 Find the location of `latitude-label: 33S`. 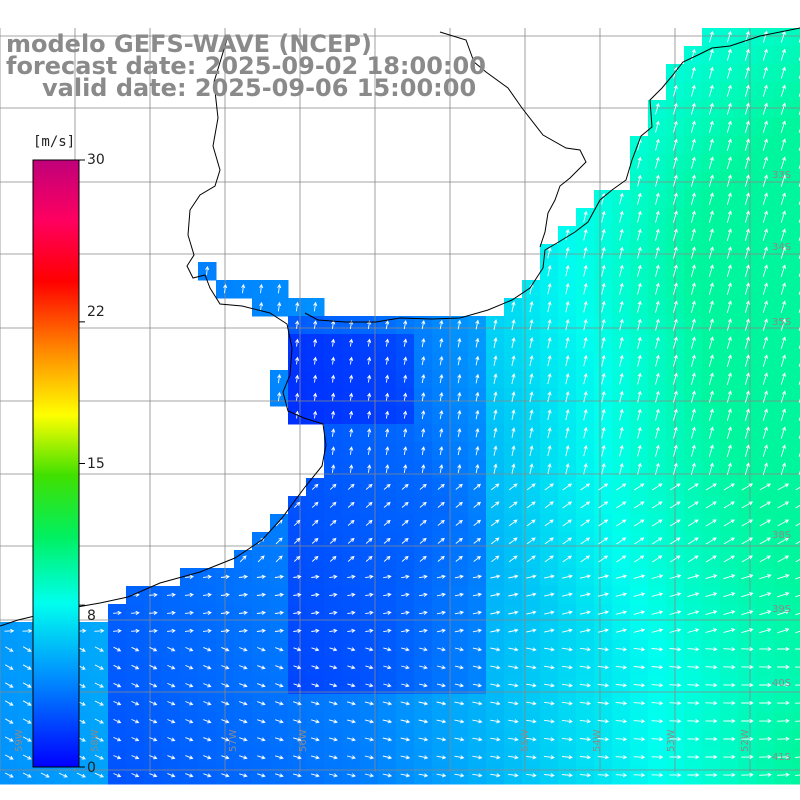

latitude-label: 33S is located at coordinates (781, 175).